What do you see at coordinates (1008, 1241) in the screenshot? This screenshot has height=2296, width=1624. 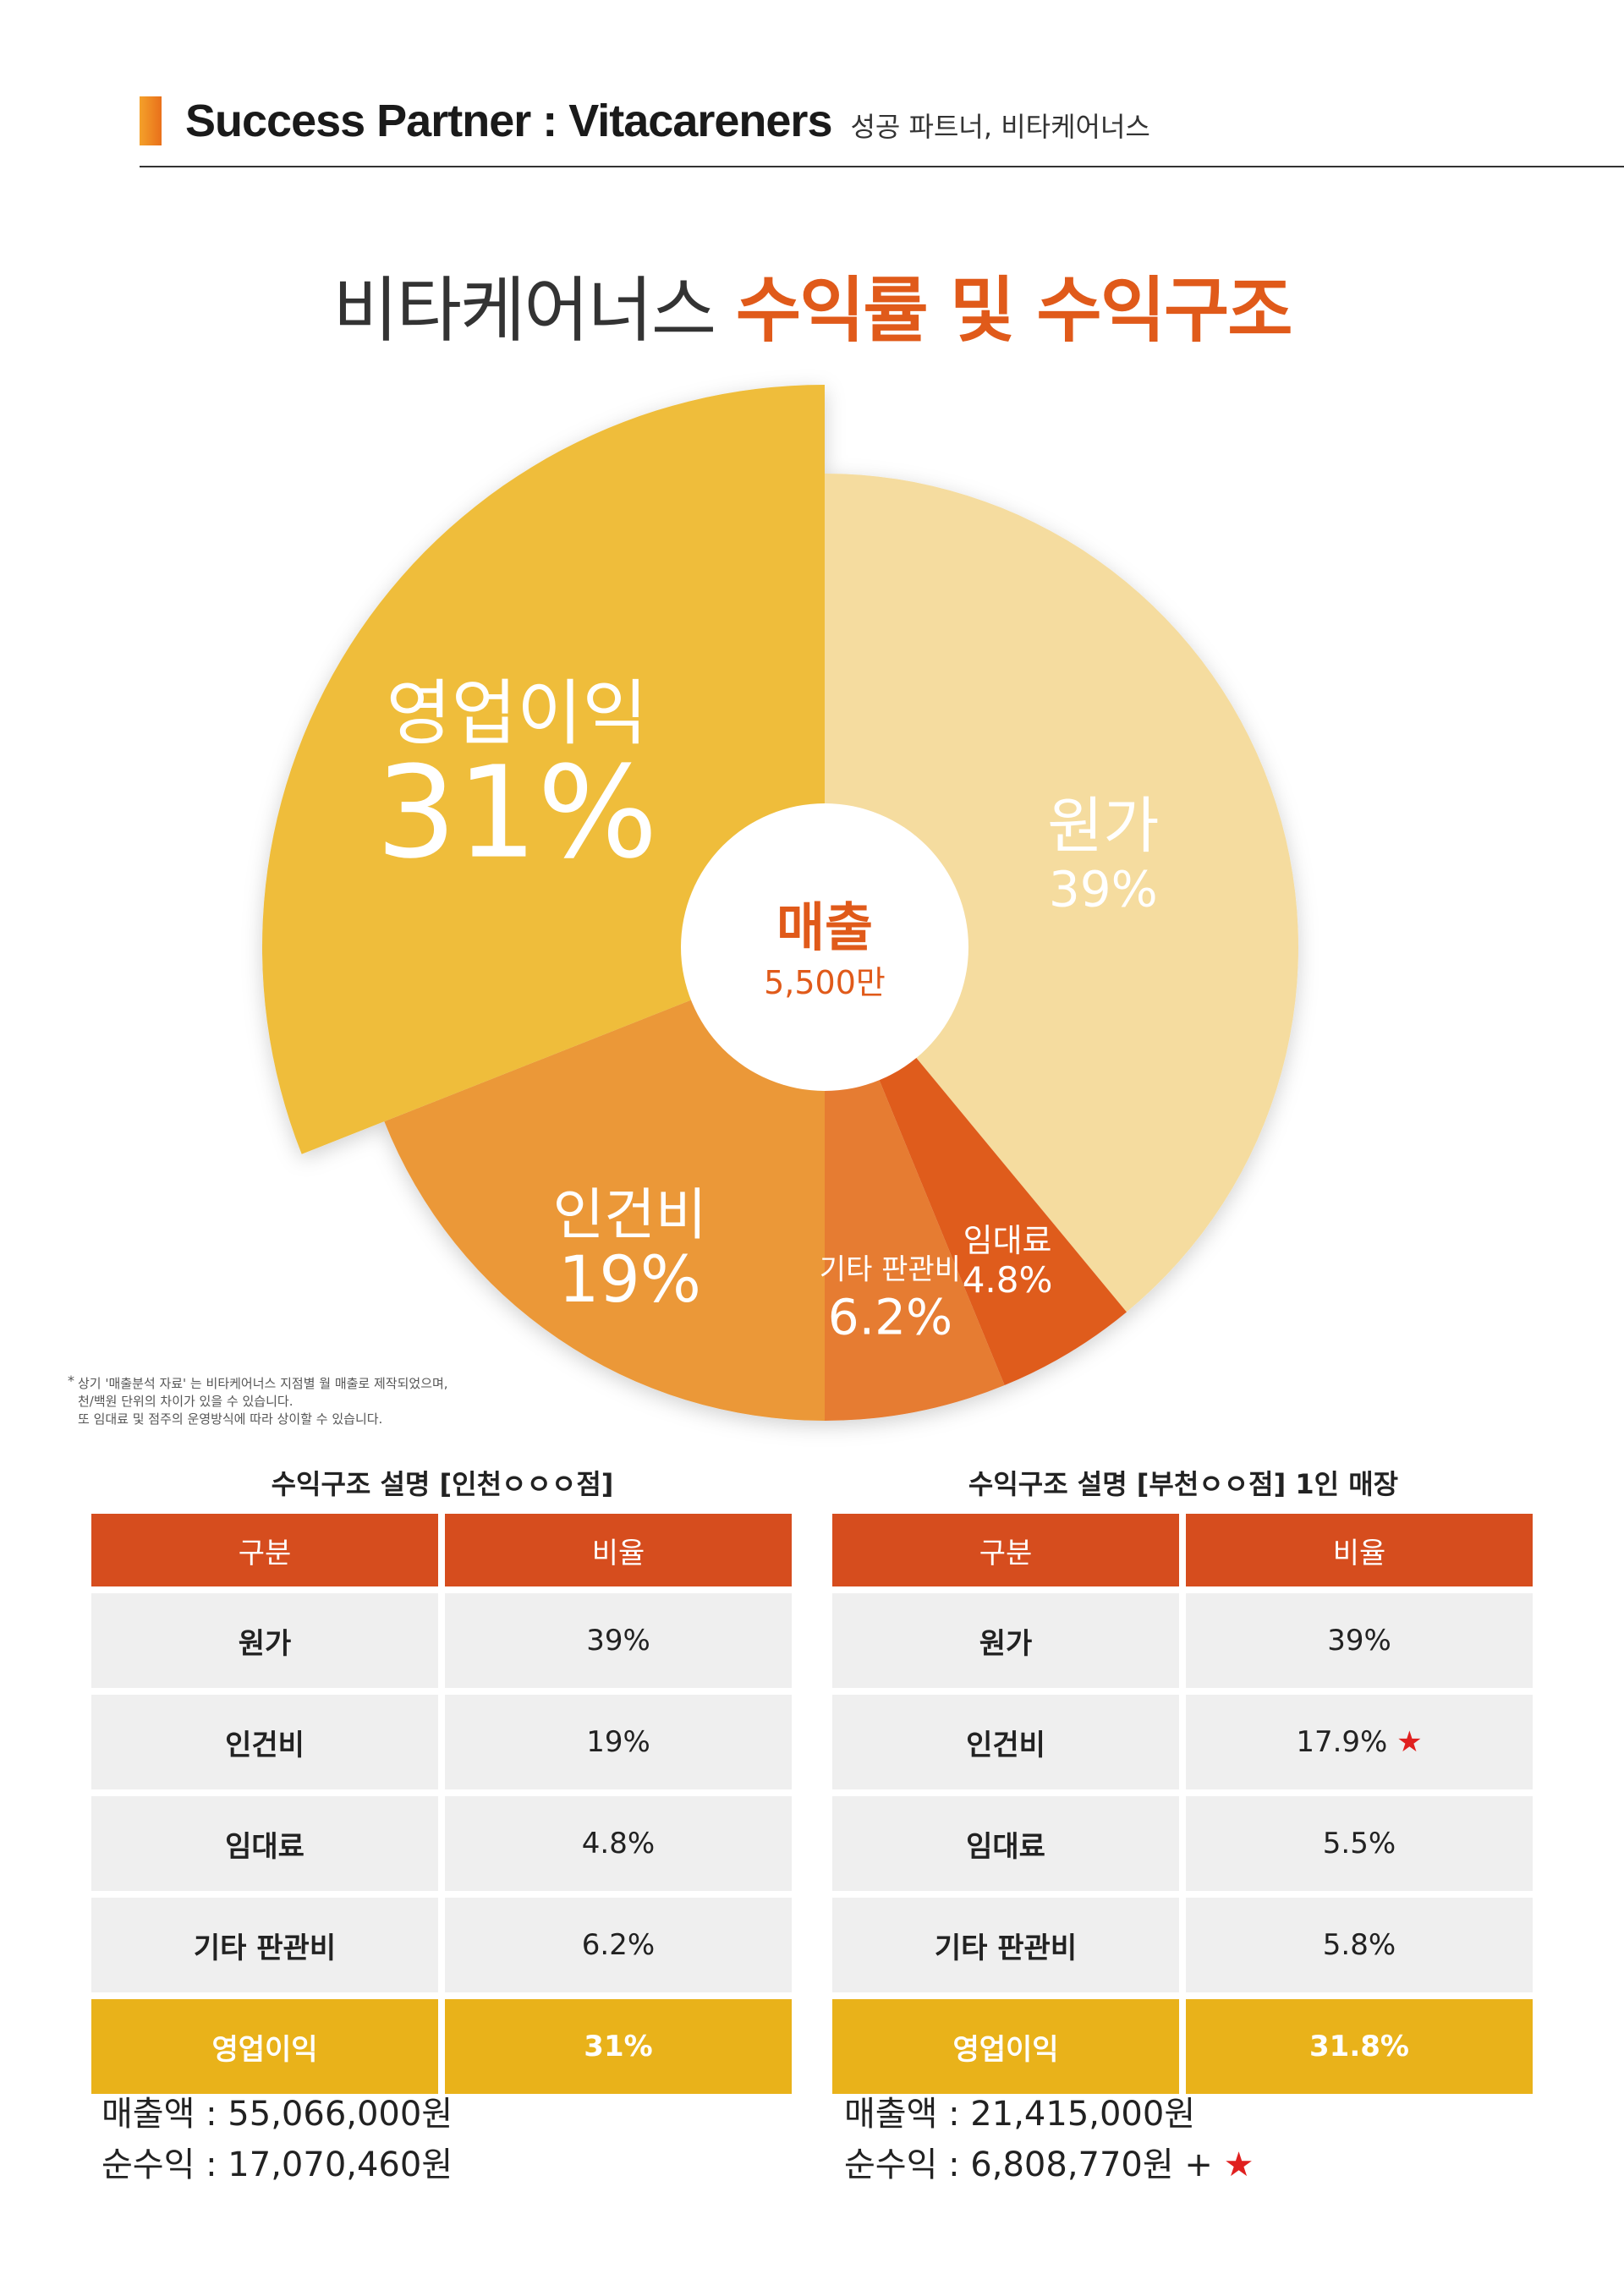 I see `pie-slice-label: 임대료` at bounding box center [1008, 1241].